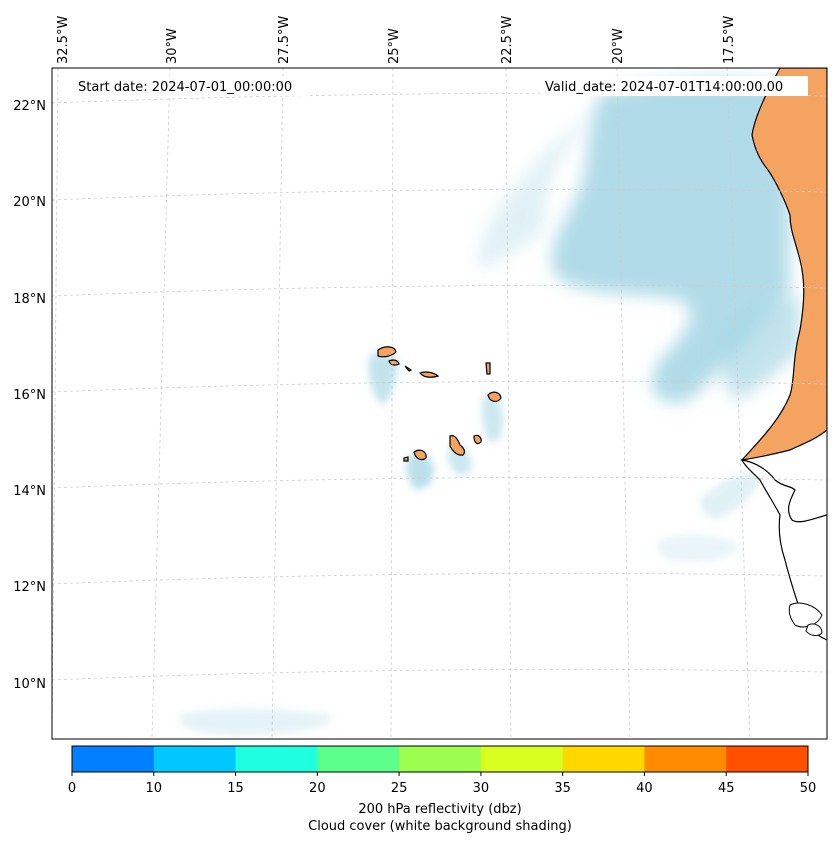 Image resolution: width=837 pixels, height=843 pixels. Describe the element at coordinates (420, 455) in the screenshot. I see `island-fogo` at that location.